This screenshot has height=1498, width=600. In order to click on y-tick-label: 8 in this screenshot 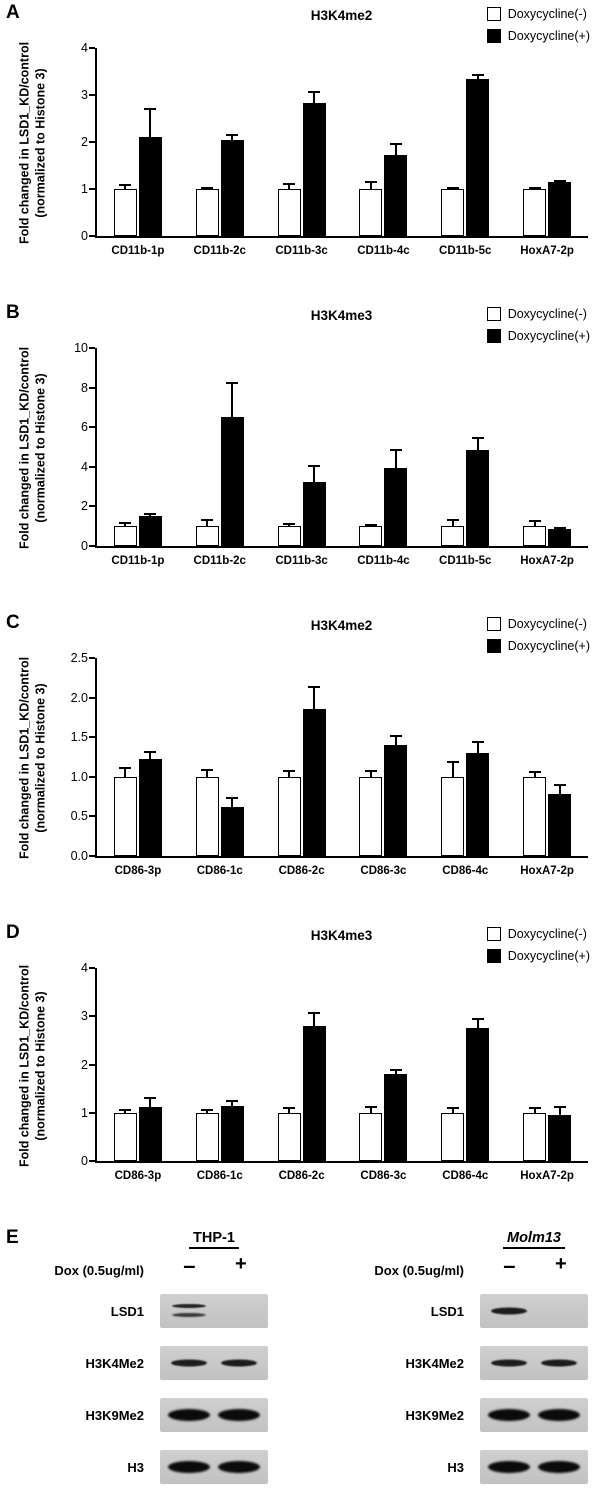, I will do `click(84, 387)`.